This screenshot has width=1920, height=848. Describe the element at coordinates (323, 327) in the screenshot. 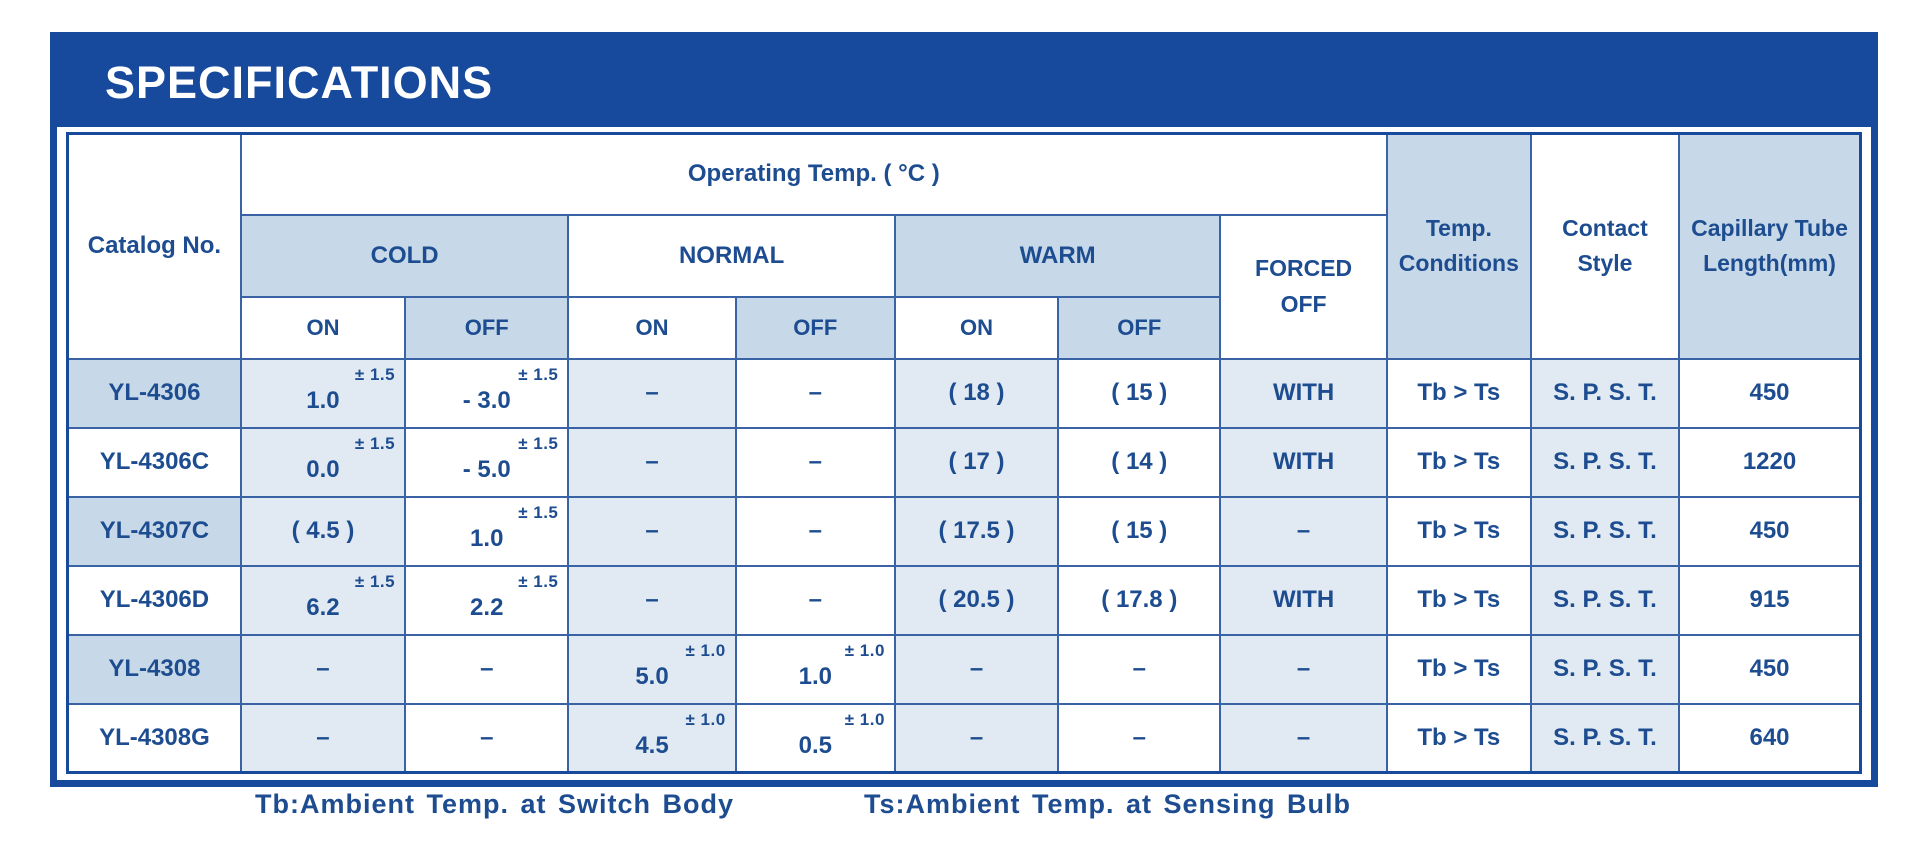

I see `col-header-cold-on: ON` at that location.